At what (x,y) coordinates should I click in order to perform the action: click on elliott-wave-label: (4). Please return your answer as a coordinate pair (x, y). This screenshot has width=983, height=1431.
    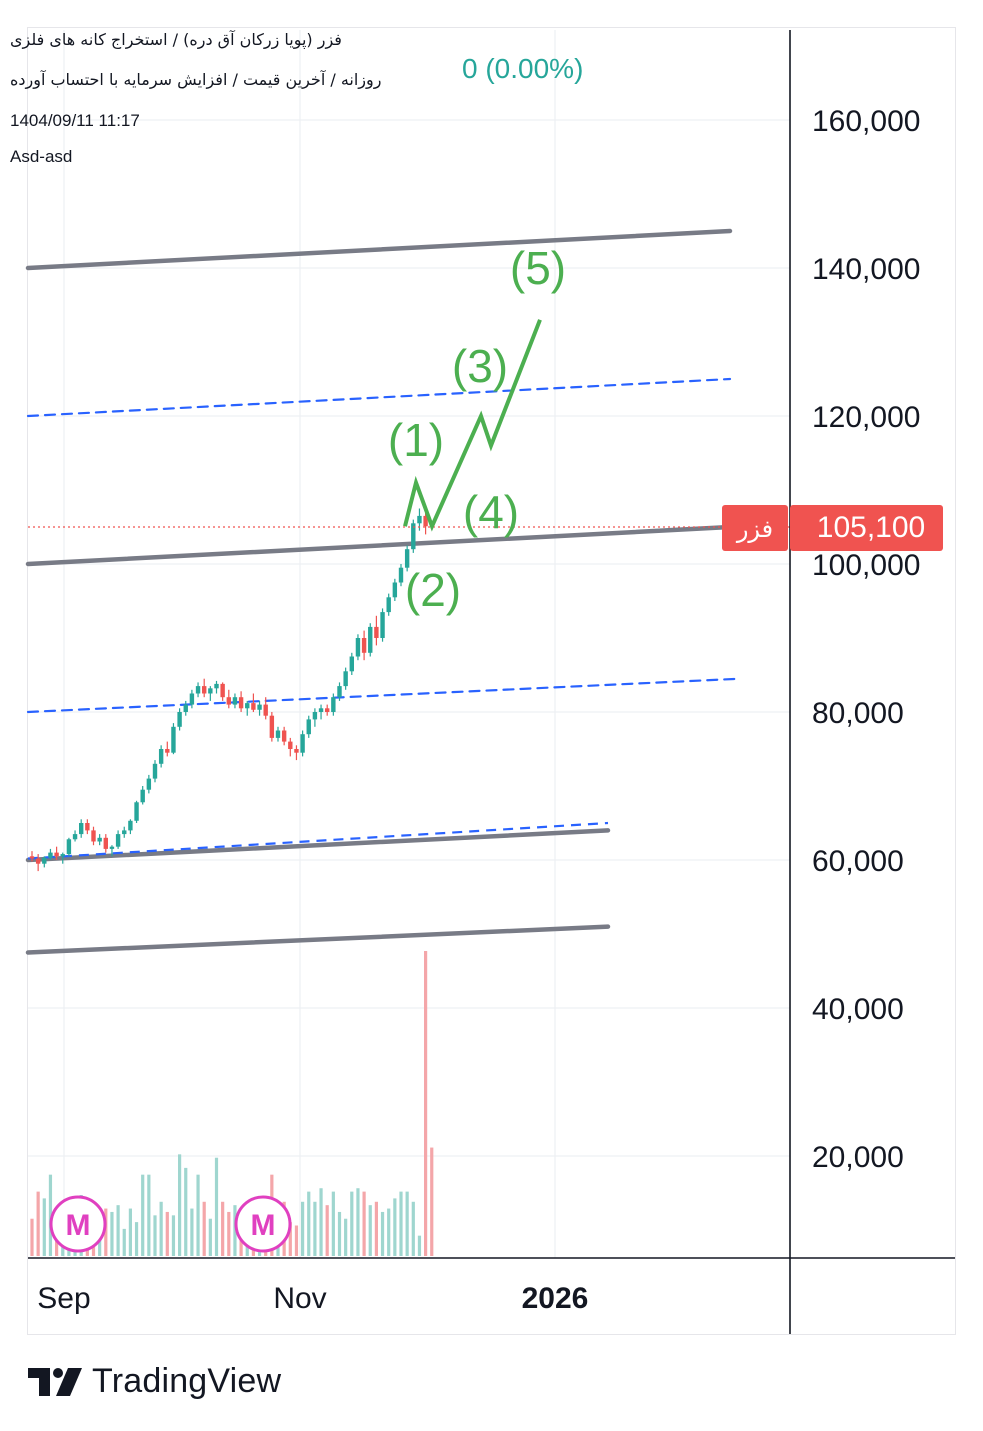
    Looking at the image, I should click on (491, 512).